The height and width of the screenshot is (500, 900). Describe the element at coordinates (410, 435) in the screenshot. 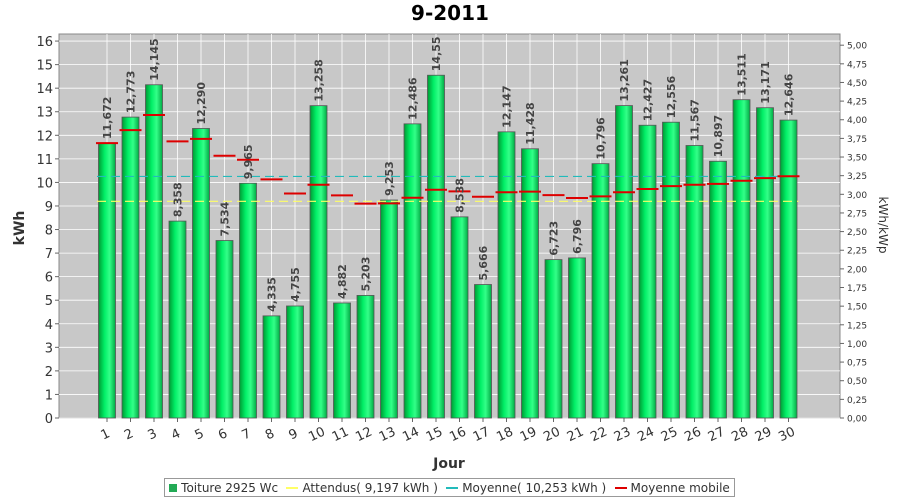

I see `x-tick-label: 14` at that location.